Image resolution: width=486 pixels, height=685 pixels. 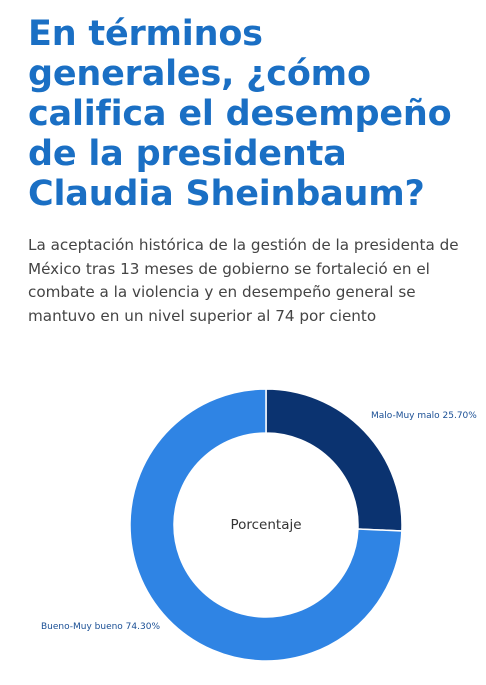 I want to click on center-label: Porcentaje, so click(x=265, y=525).